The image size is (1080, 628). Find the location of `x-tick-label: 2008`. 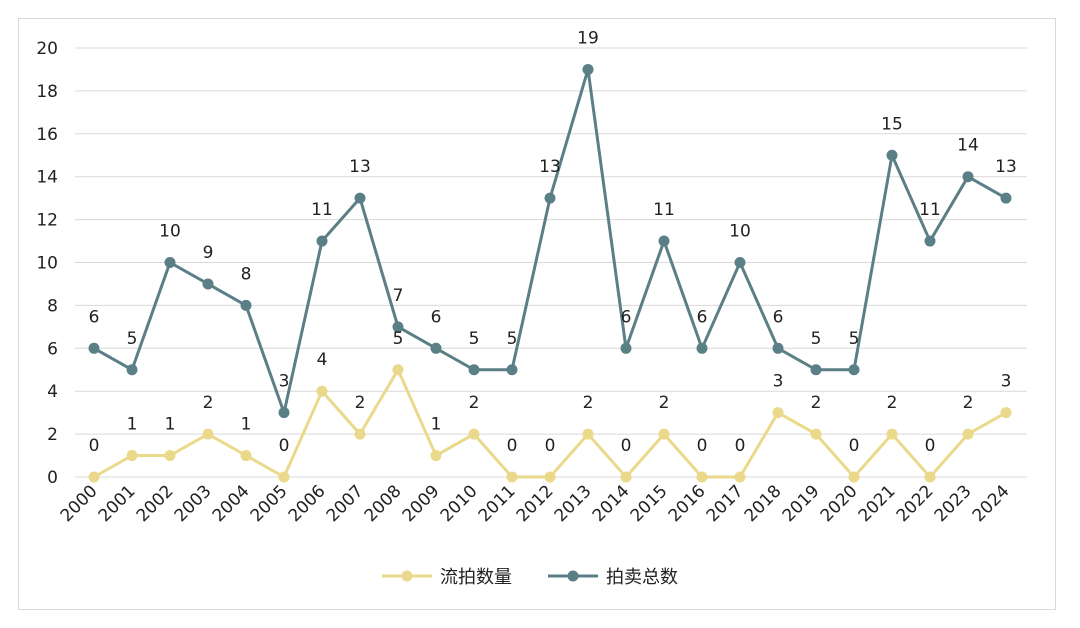

x-tick-label: 2008 is located at coordinates (383, 503).